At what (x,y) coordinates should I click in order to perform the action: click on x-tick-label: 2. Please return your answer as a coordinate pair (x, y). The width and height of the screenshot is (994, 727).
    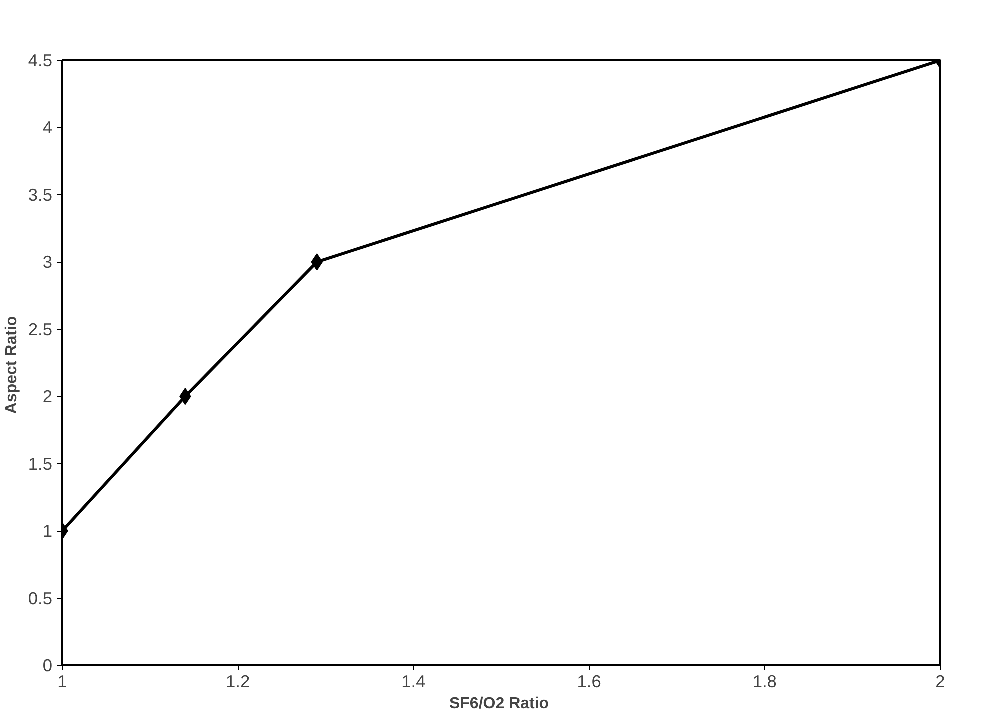
    Looking at the image, I should click on (941, 682).